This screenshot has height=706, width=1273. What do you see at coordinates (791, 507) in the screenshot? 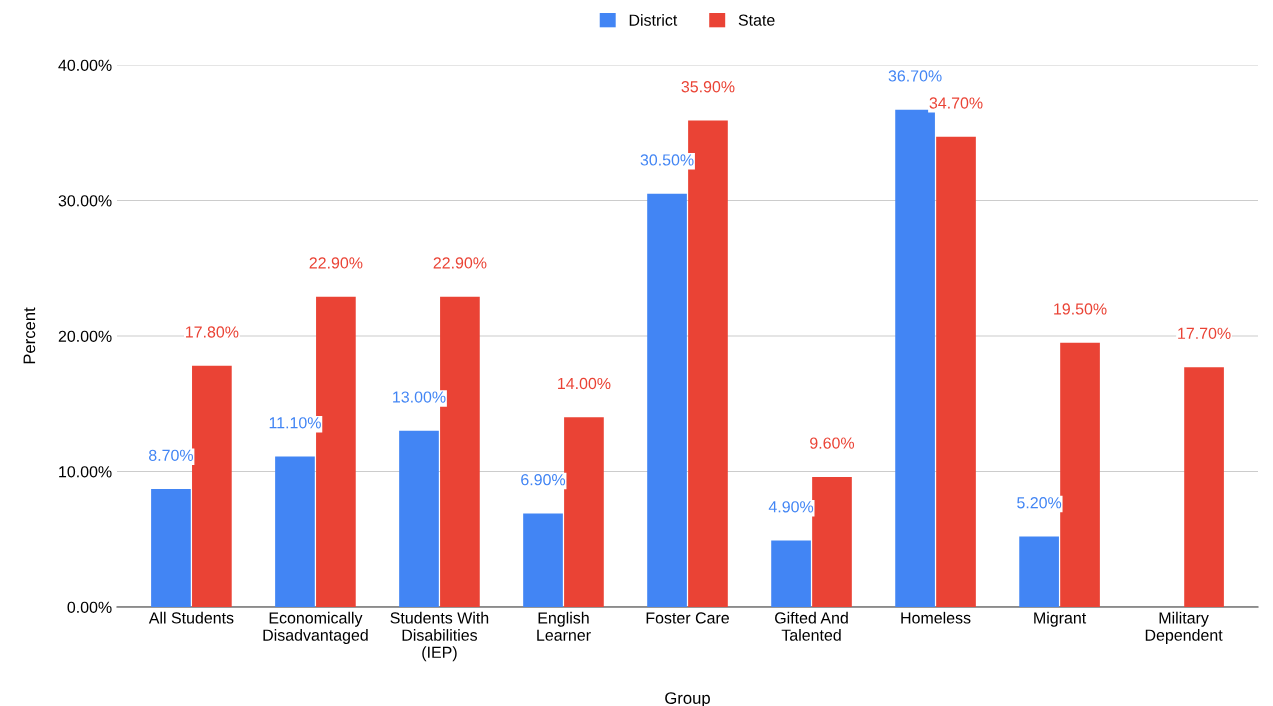
I see `data-label: 4.90%` at bounding box center [791, 507].